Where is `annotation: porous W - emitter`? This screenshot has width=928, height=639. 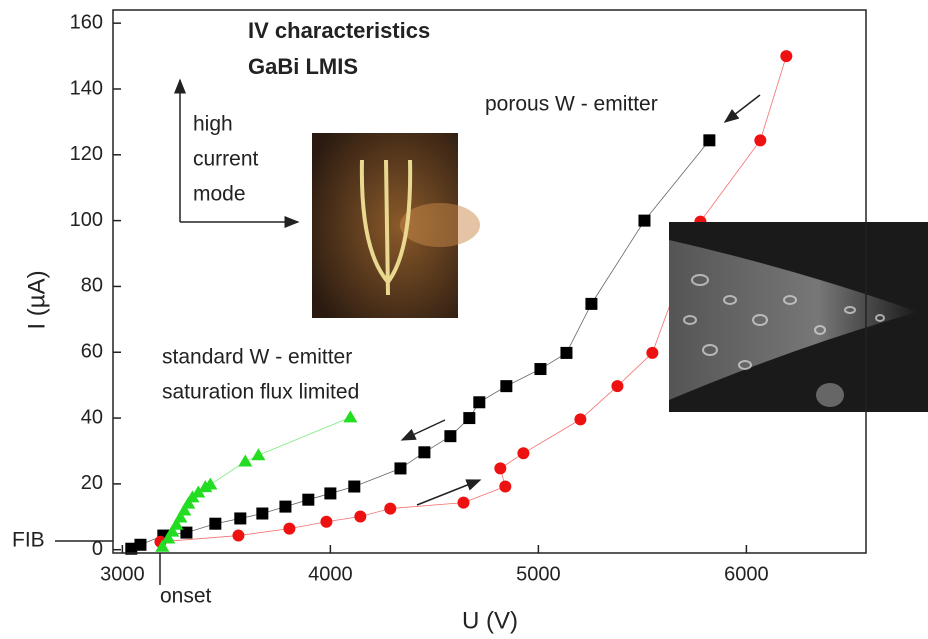 annotation: porous W - emitter is located at coordinates (571, 104).